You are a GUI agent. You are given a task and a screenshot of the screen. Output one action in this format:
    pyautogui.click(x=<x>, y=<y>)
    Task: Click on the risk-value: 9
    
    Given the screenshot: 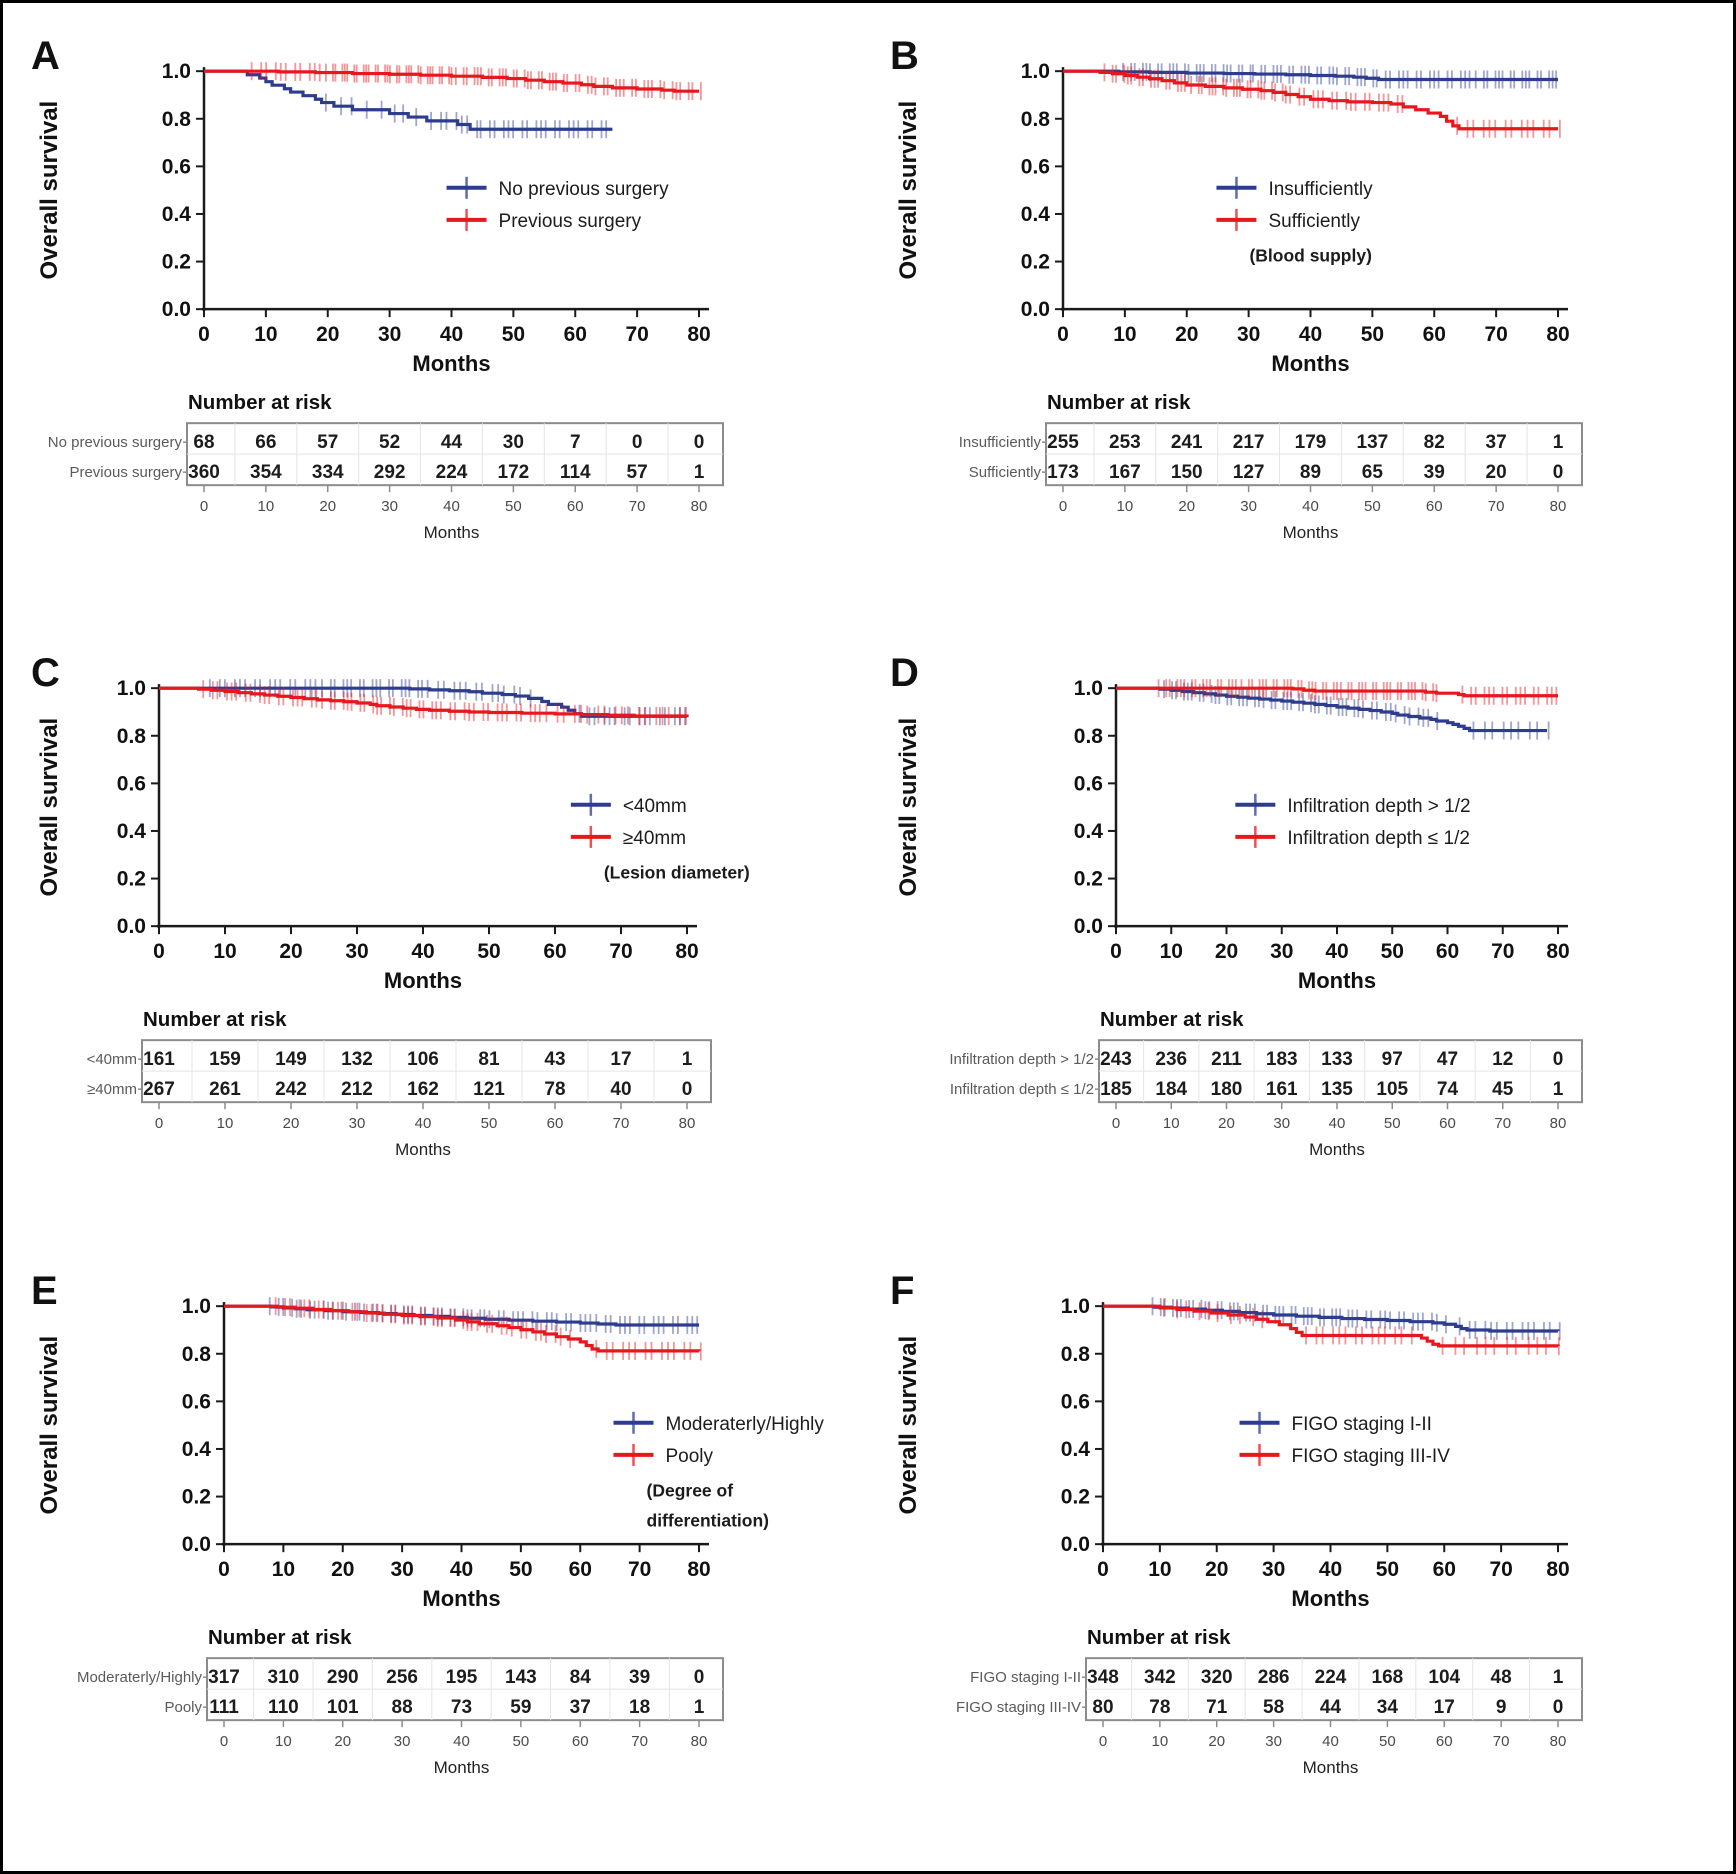 What is the action you would take?
    pyautogui.click(x=1501, y=1707)
    